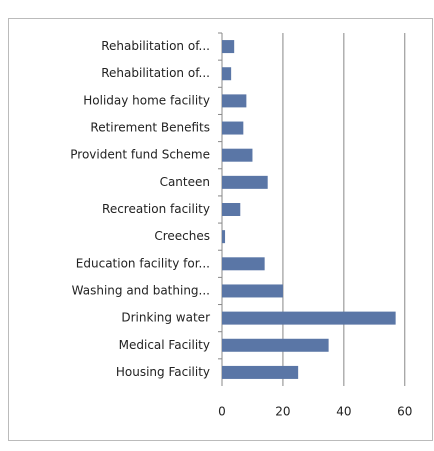  What do you see at coordinates (185, 182) in the screenshot?
I see `y-tick-label: Canteen` at bounding box center [185, 182].